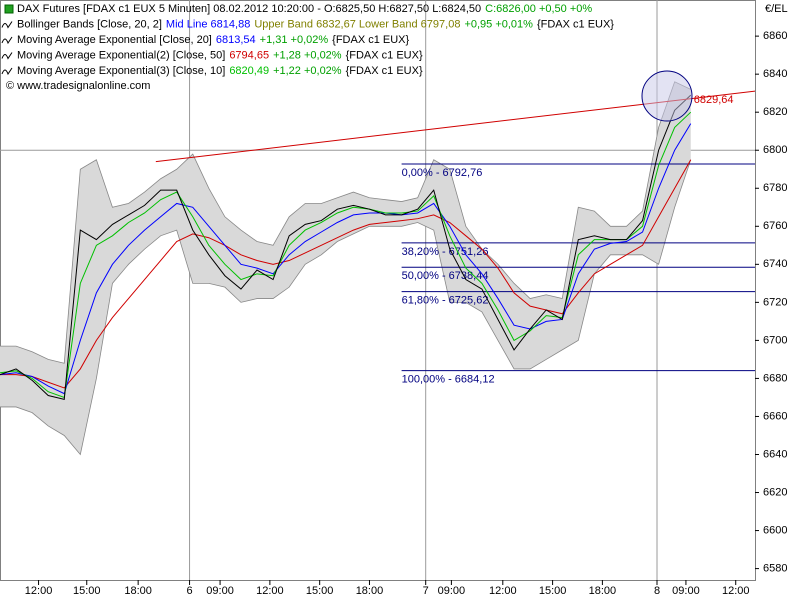 Image resolution: width=800 pixels, height=600 pixels. Describe the element at coordinates (189, 591) in the screenshot. I see `x-tick-label: 6` at that location.